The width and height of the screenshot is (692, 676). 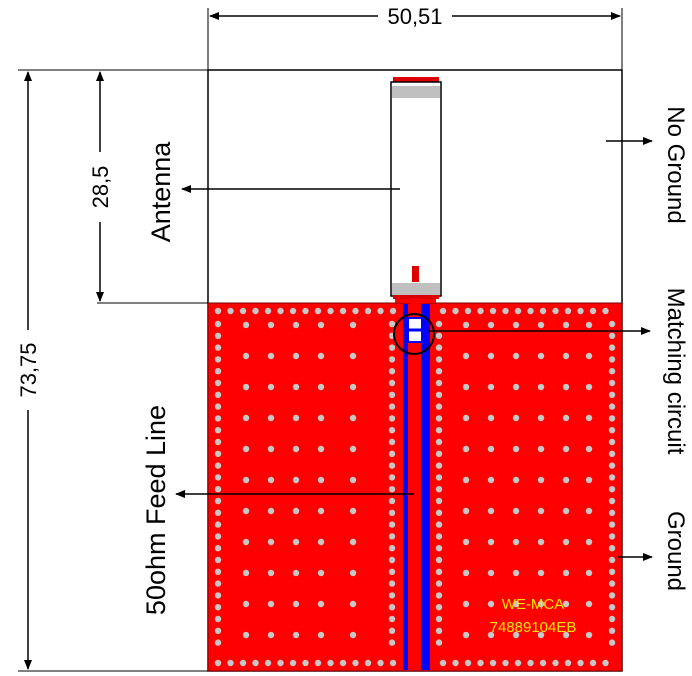 What do you see at coordinates (425, 487) in the screenshot?
I see `feed-line-ground-right` at bounding box center [425, 487].